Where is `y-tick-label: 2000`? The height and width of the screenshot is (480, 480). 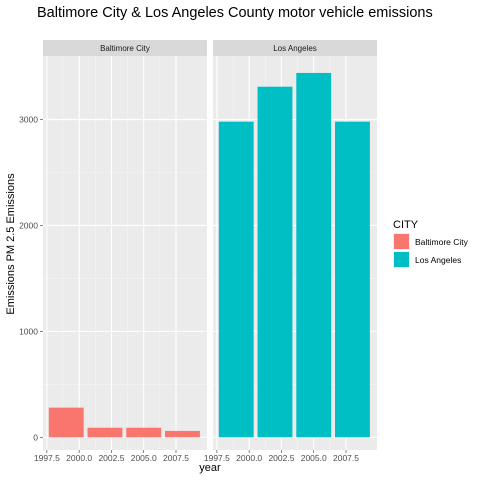 y-tick-label: 2000 is located at coordinates (28, 225).